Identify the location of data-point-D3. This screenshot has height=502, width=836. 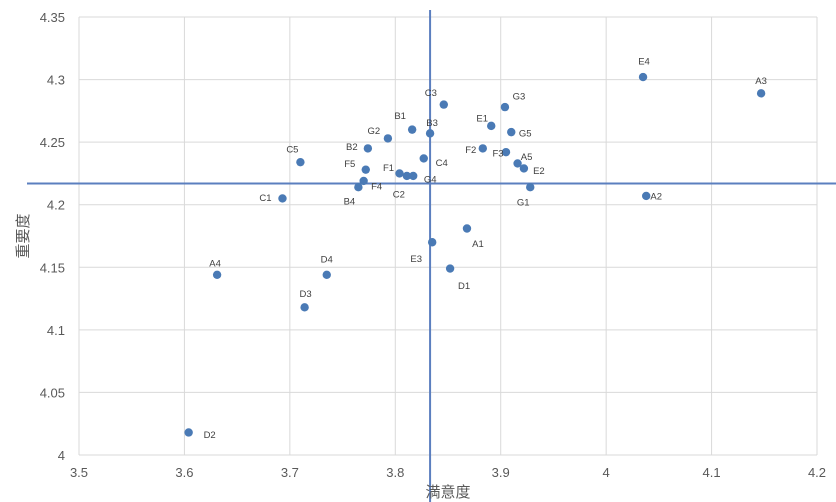
(304, 307).